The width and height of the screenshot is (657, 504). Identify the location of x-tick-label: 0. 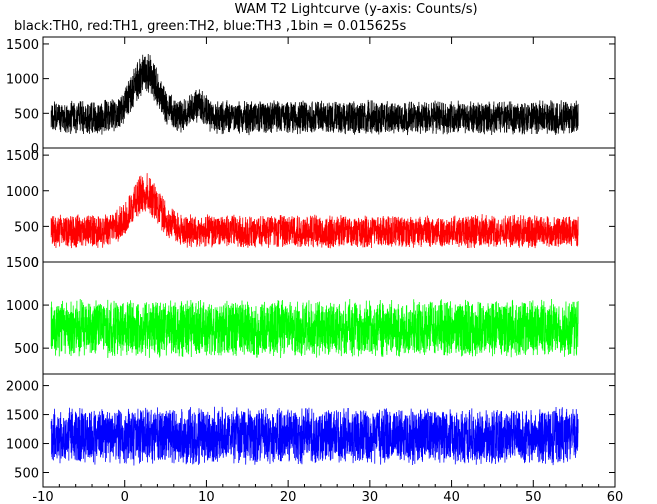
(125, 497).